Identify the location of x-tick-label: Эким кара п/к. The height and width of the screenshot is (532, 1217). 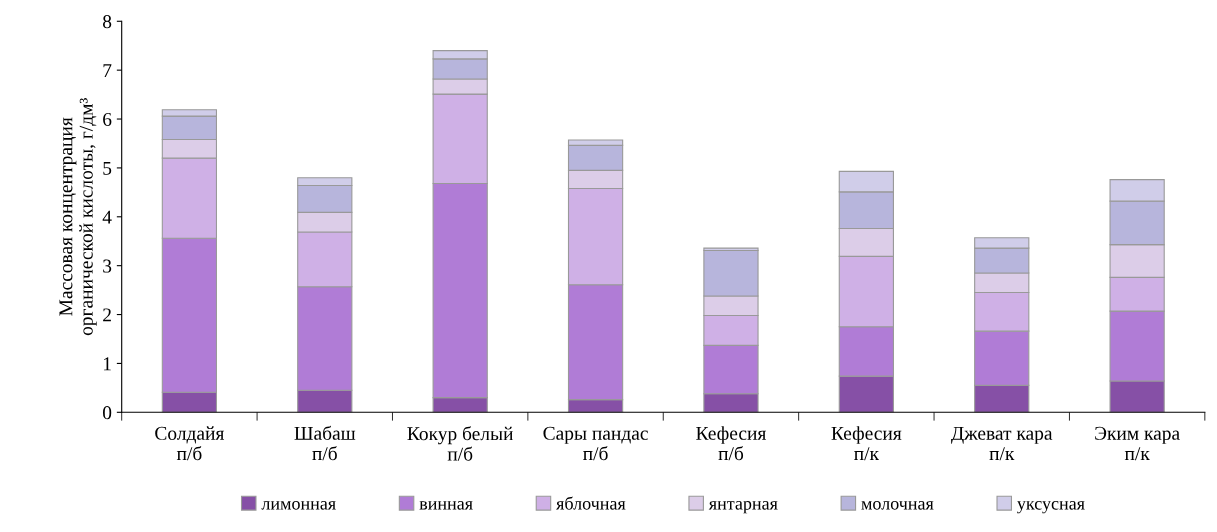
(1137, 443).